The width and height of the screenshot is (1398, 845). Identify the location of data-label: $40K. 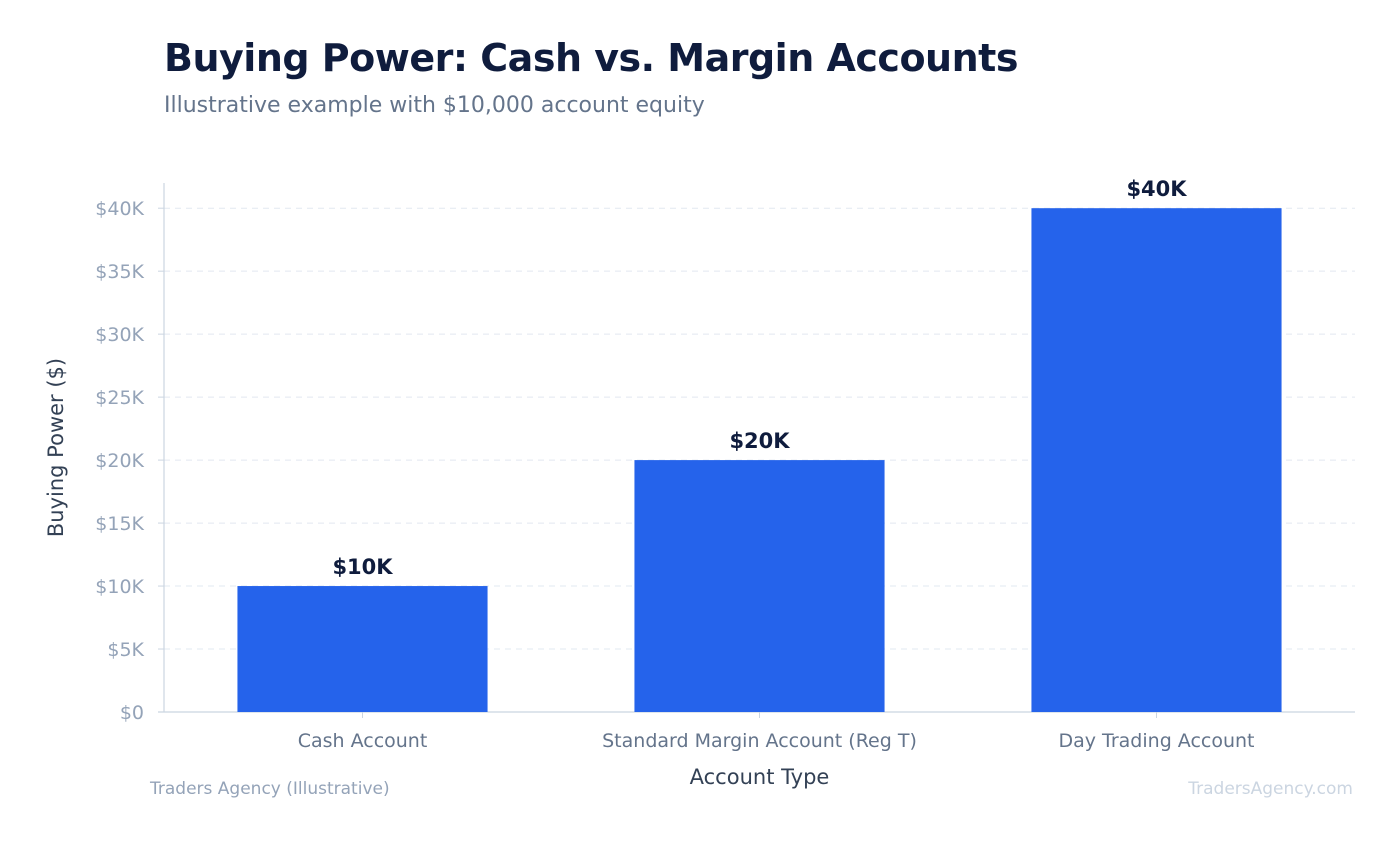
(1156, 189).